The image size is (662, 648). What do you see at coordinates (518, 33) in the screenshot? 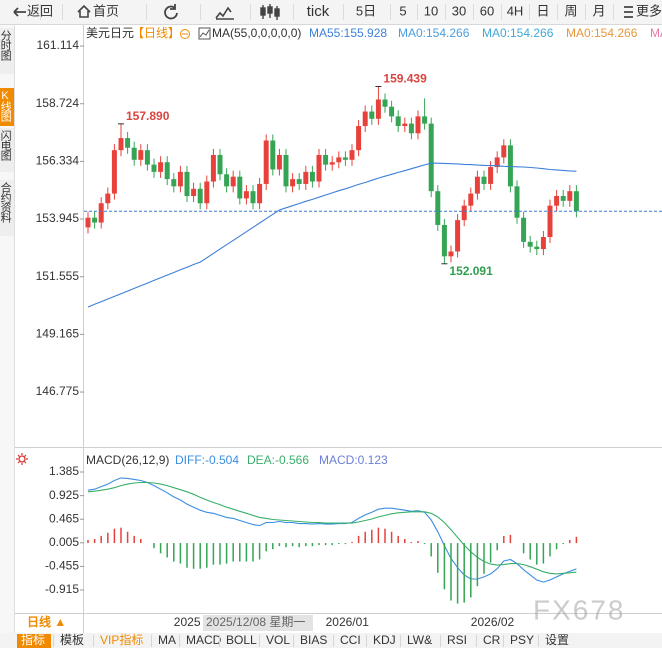
I see `legend-item: MA0:154.266` at bounding box center [518, 33].